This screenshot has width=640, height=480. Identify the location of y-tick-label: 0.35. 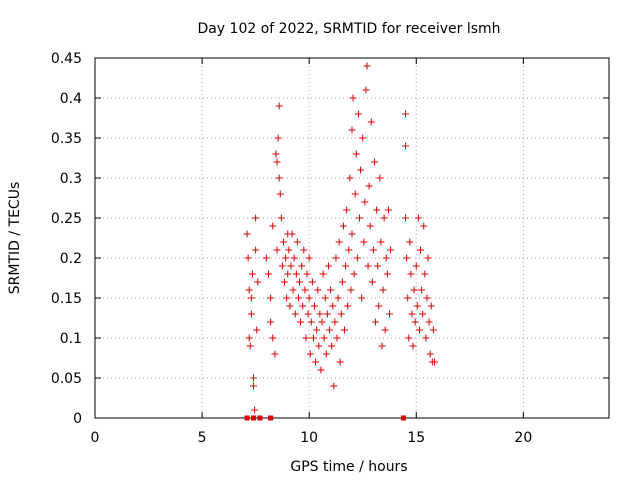
(66, 139).